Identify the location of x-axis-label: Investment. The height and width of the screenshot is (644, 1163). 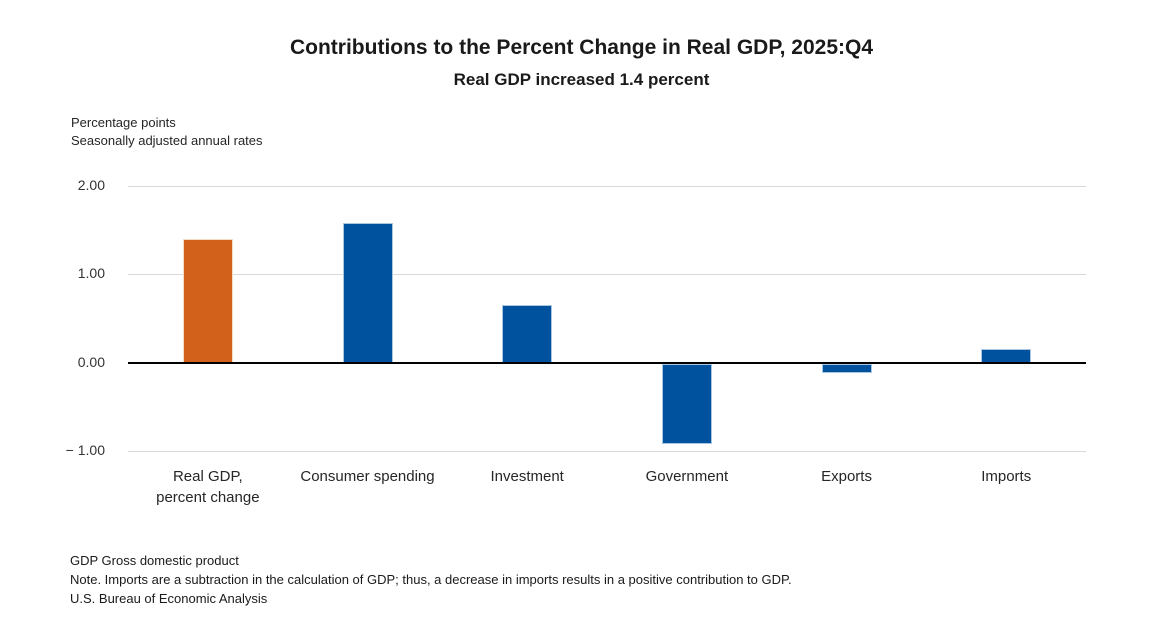
(527, 476).